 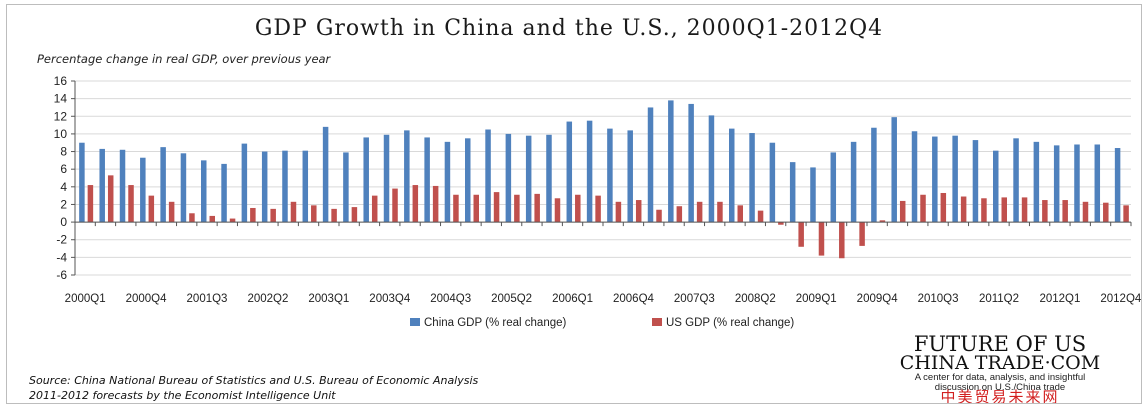 What do you see at coordinates (314, 214) in the screenshot?
I see `us-gdp-bar-2002Q4` at bounding box center [314, 214].